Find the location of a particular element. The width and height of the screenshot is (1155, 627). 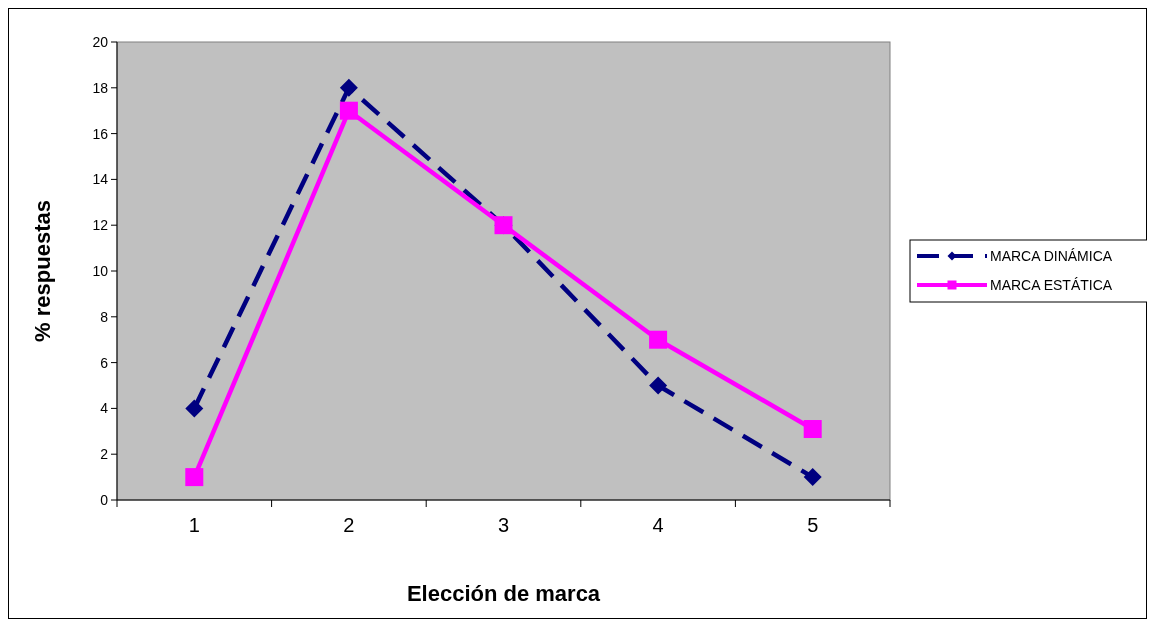

y-tick-label: 6 is located at coordinates (104, 362).